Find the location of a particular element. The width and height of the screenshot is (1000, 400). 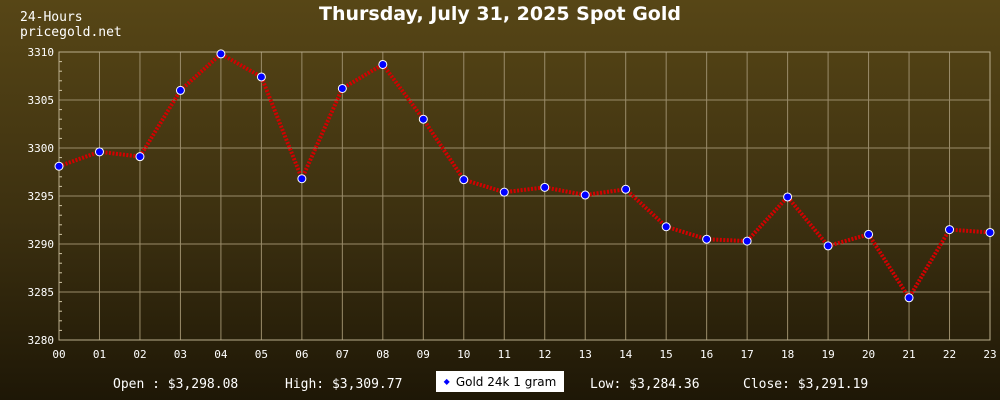

site-name: pricegold.net is located at coordinates (71, 32).